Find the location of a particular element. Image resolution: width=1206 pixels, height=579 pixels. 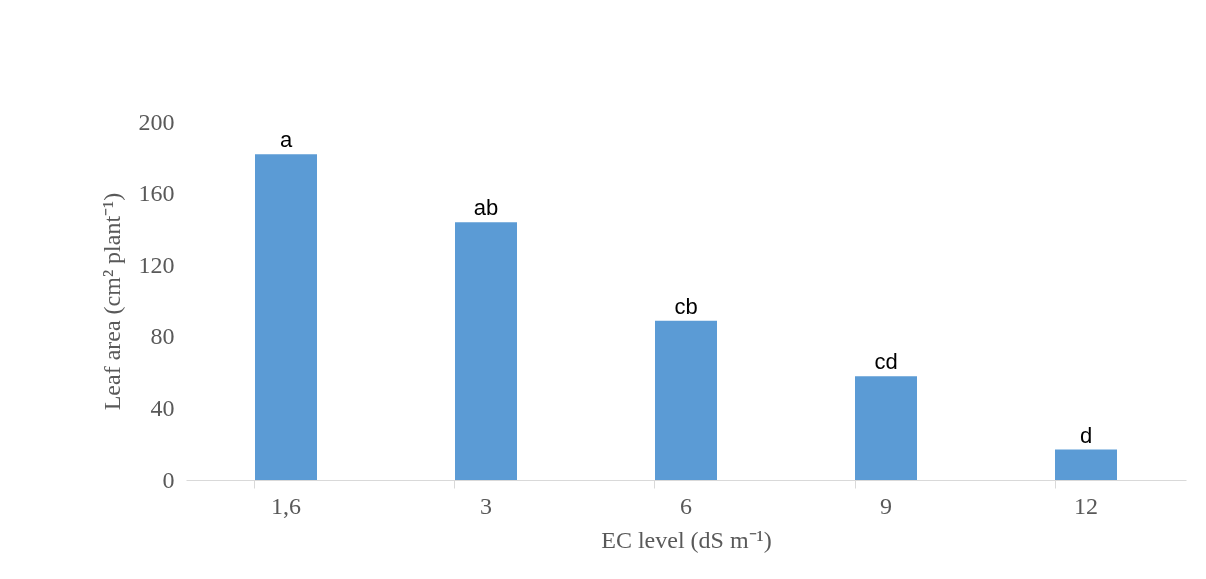

y-tick-label: 200 is located at coordinates (156, 121).